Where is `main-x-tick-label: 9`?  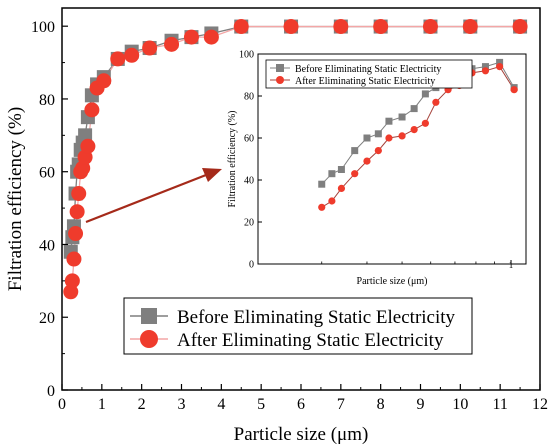 main-x-tick-label: 9 is located at coordinates (421, 404).